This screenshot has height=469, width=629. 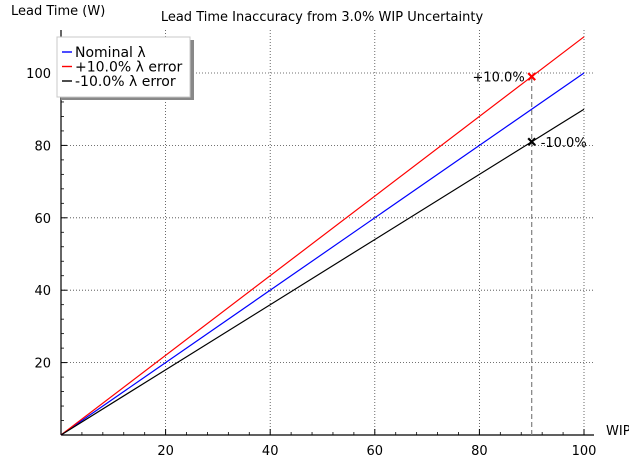 What do you see at coordinates (498, 78) in the screenshot?
I see `marker-label-0: +10.0%` at bounding box center [498, 78].